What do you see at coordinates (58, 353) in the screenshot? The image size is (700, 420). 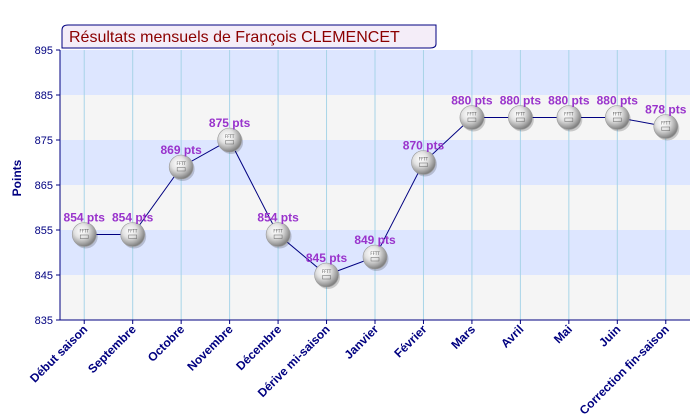 I see `x-tick-label: Début saison` at bounding box center [58, 353].